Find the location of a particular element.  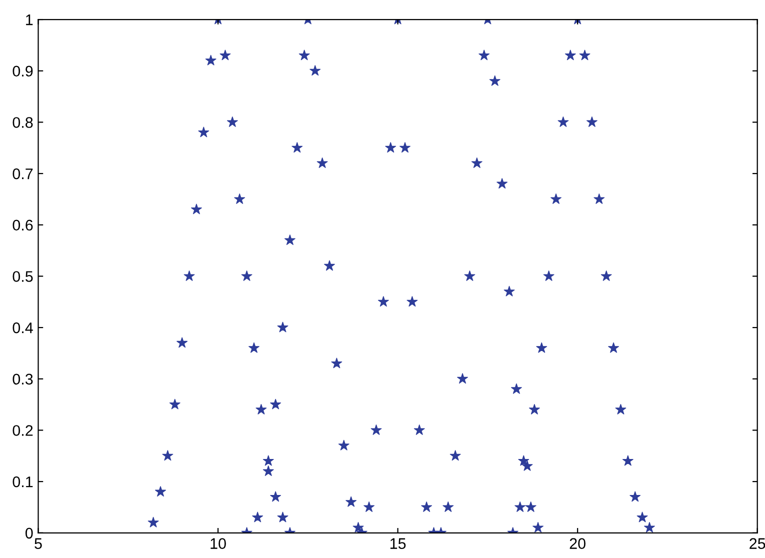

y-tick-label: 0.2 is located at coordinates (22, 430).